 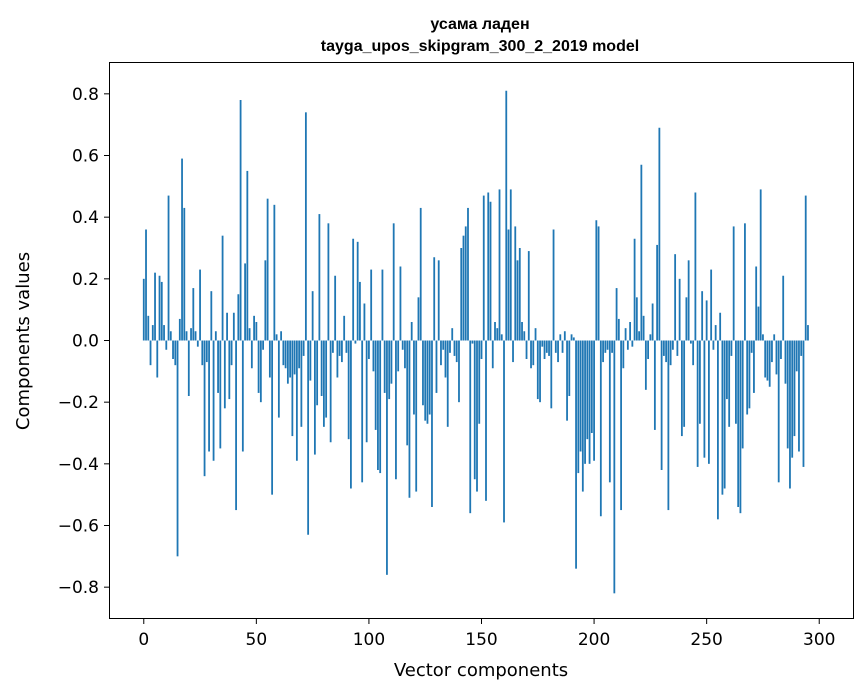 I want to click on x-tick-label: 100, so click(x=369, y=640).